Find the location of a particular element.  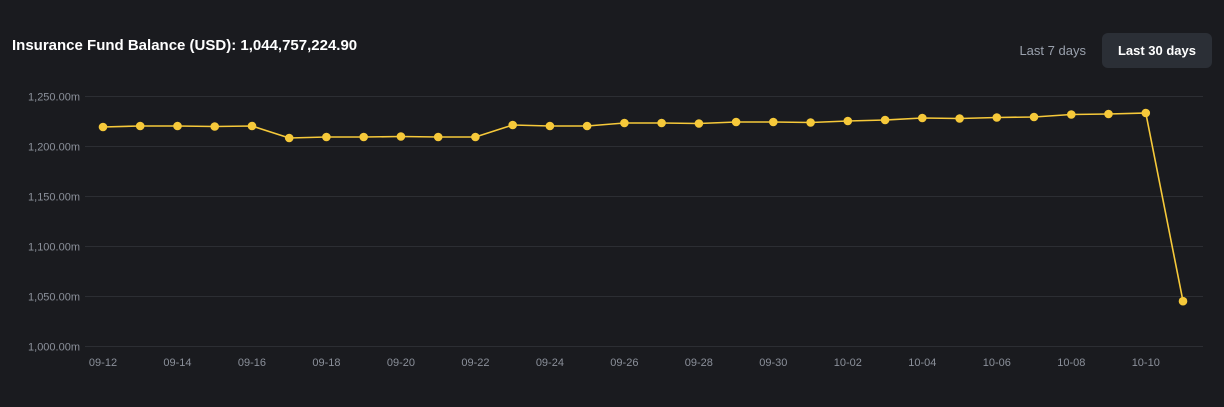

x-tick-label: 09-26 is located at coordinates (624, 363).